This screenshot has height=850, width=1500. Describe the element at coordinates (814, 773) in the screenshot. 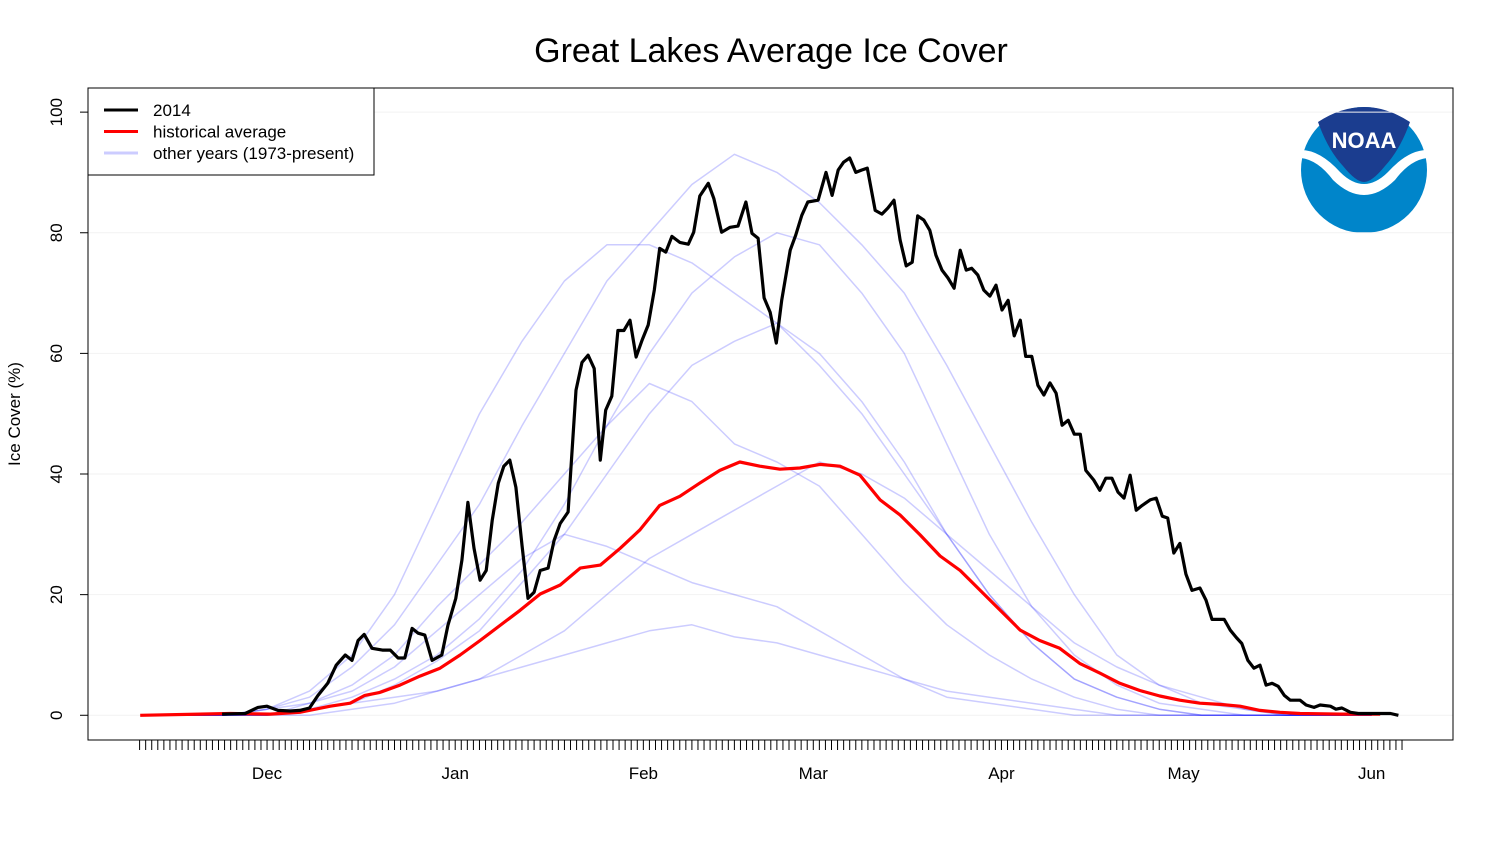

I see `x-tick-label: Mar` at that location.